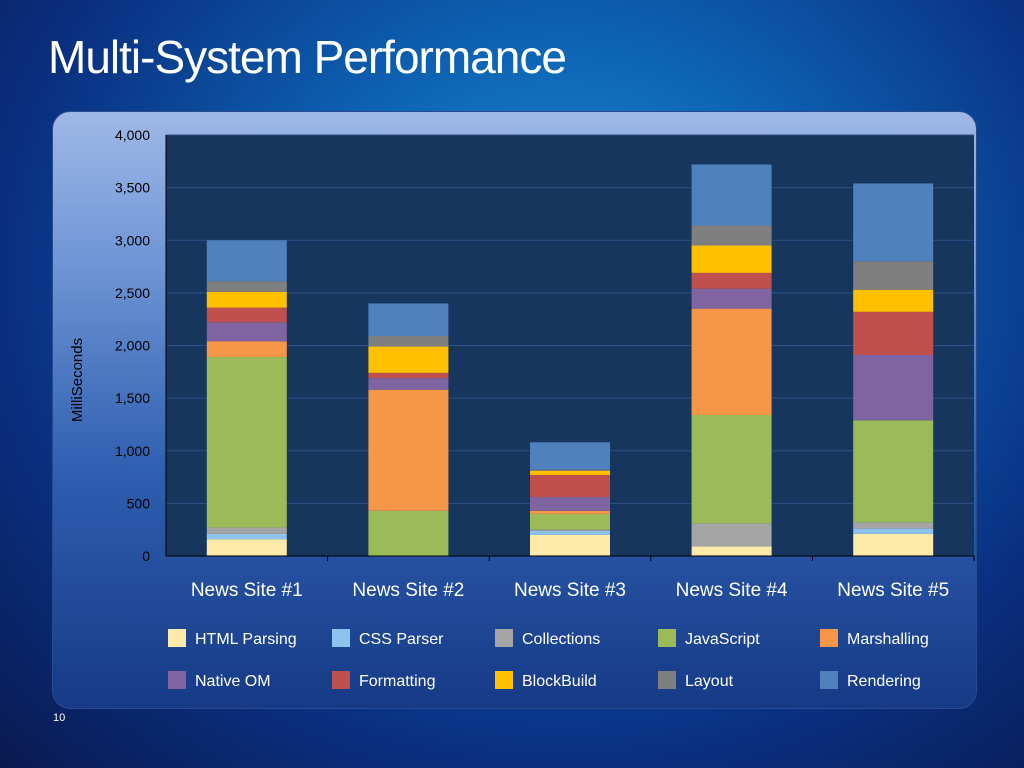 The height and width of the screenshot is (768, 1024). What do you see at coordinates (884, 681) in the screenshot?
I see `legend-label: Rendering` at bounding box center [884, 681].